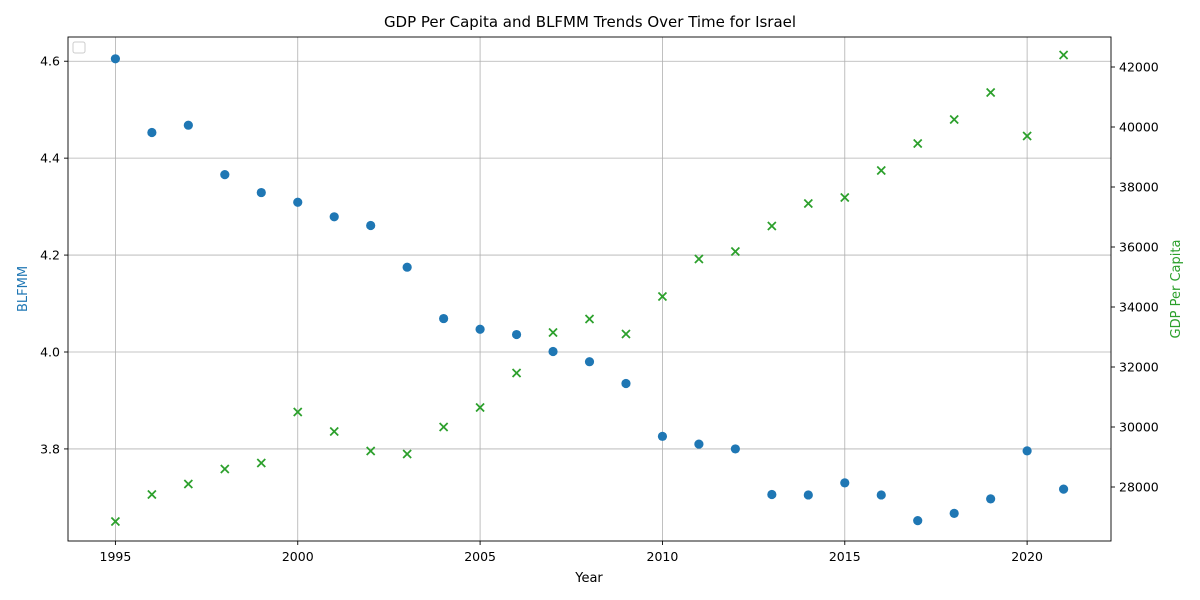  I want to click on x-axis-title: Year, so click(588, 578).